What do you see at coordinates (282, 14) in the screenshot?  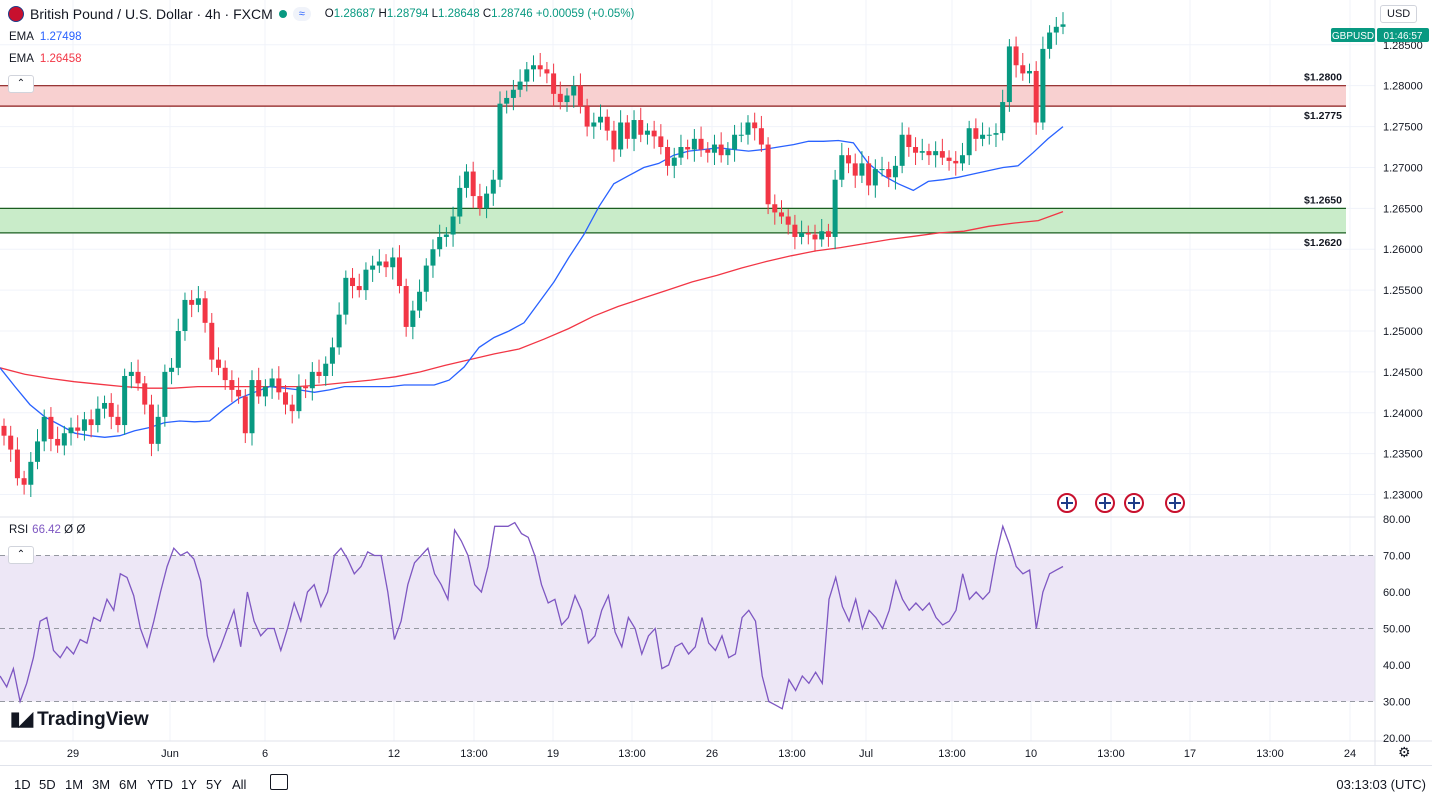 I see `market-status-icon` at bounding box center [282, 14].